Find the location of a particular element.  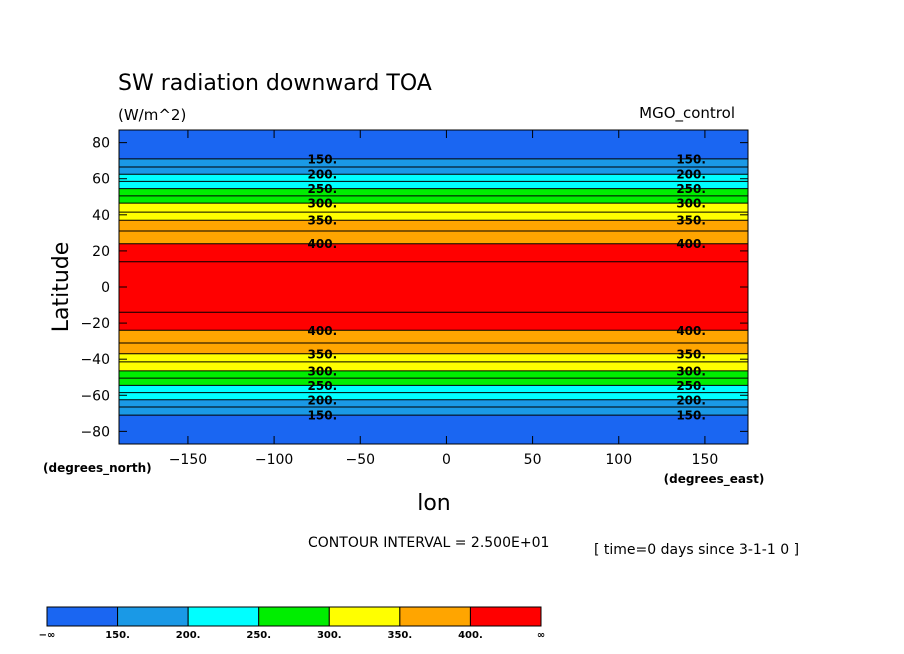

colorbar: −∞ 150. 200. 250. 300. 350. 400. ∞ is located at coordinates (292, 623).